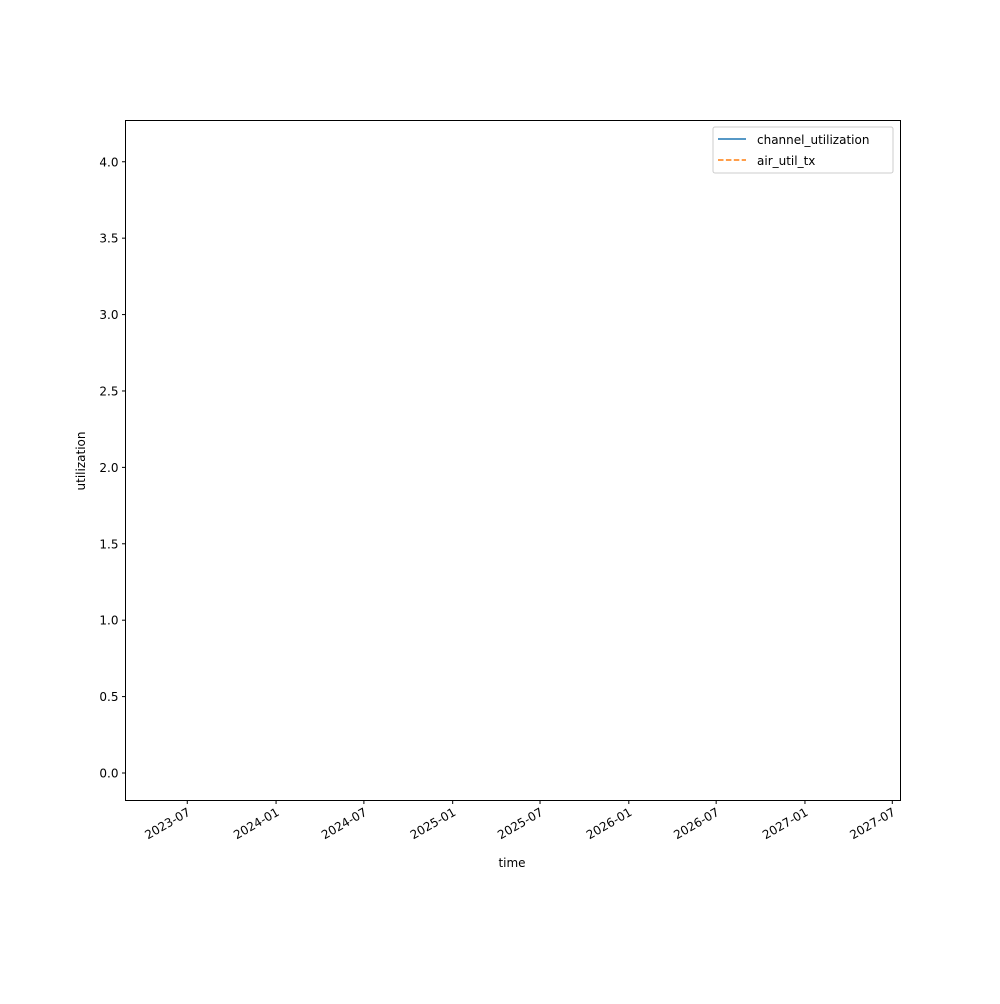 This screenshot has height=1004, width=1000. What do you see at coordinates (167, 823) in the screenshot?
I see `x-tick-label: 2023-07` at bounding box center [167, 823].